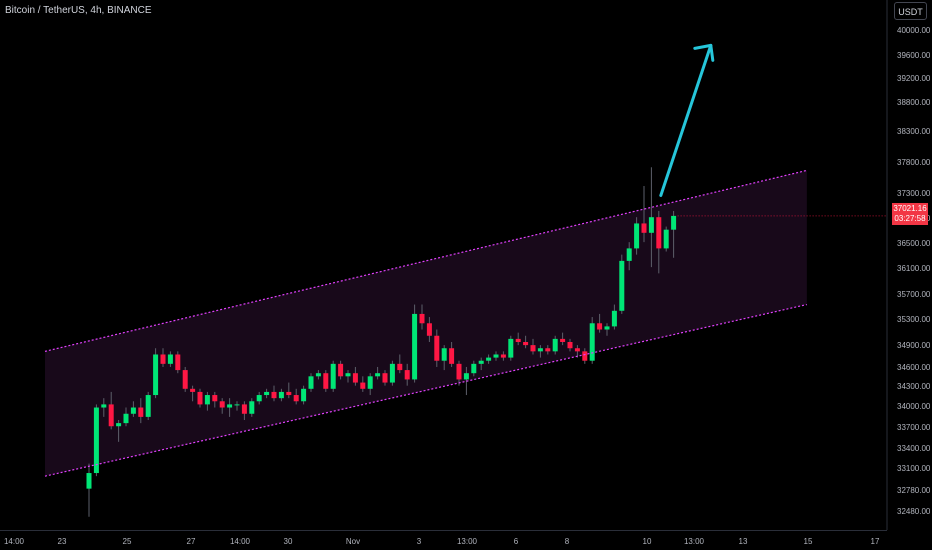 The height and width of the screenshot is (550, 932). I want to click on time-tick-label: 3, so click(419, 541).